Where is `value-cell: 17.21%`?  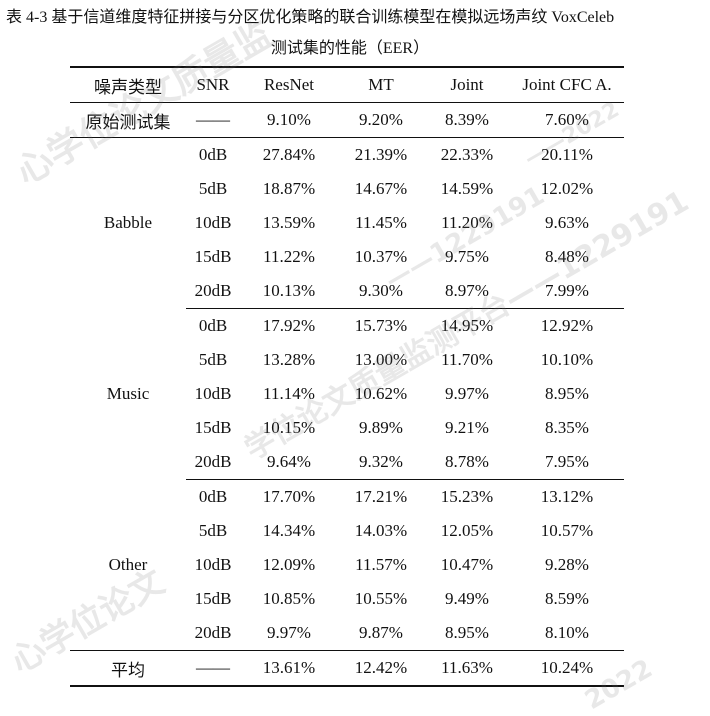 value-cell: 17.21% is located at coordinates (381, 496).